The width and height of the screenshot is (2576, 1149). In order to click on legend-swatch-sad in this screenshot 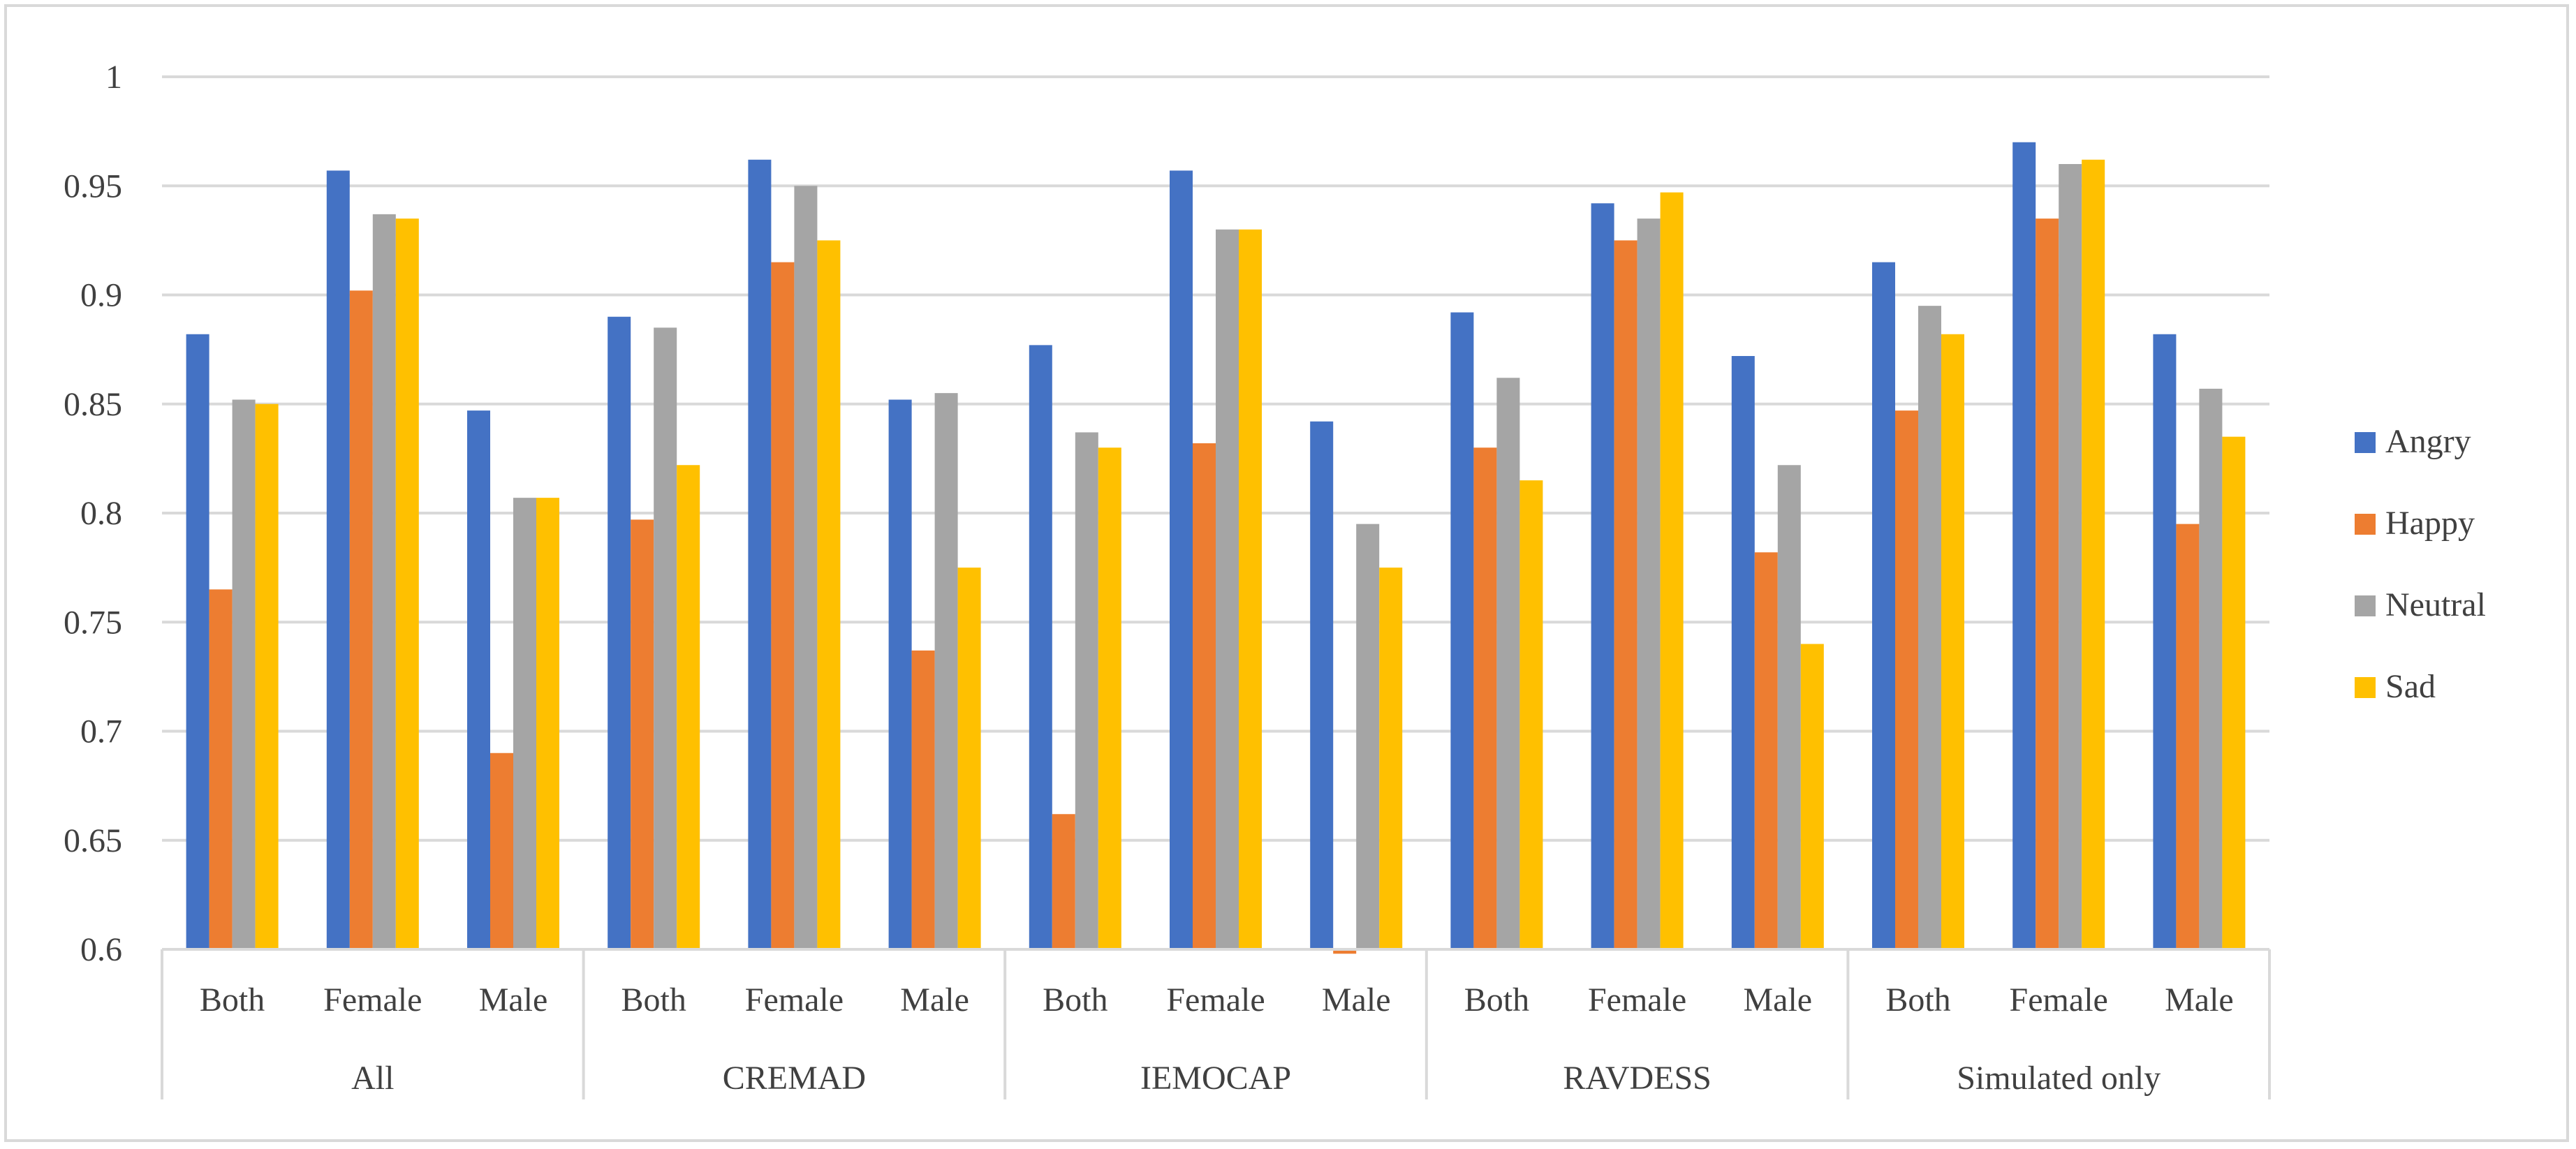, I will do `click(2365, 687)`.